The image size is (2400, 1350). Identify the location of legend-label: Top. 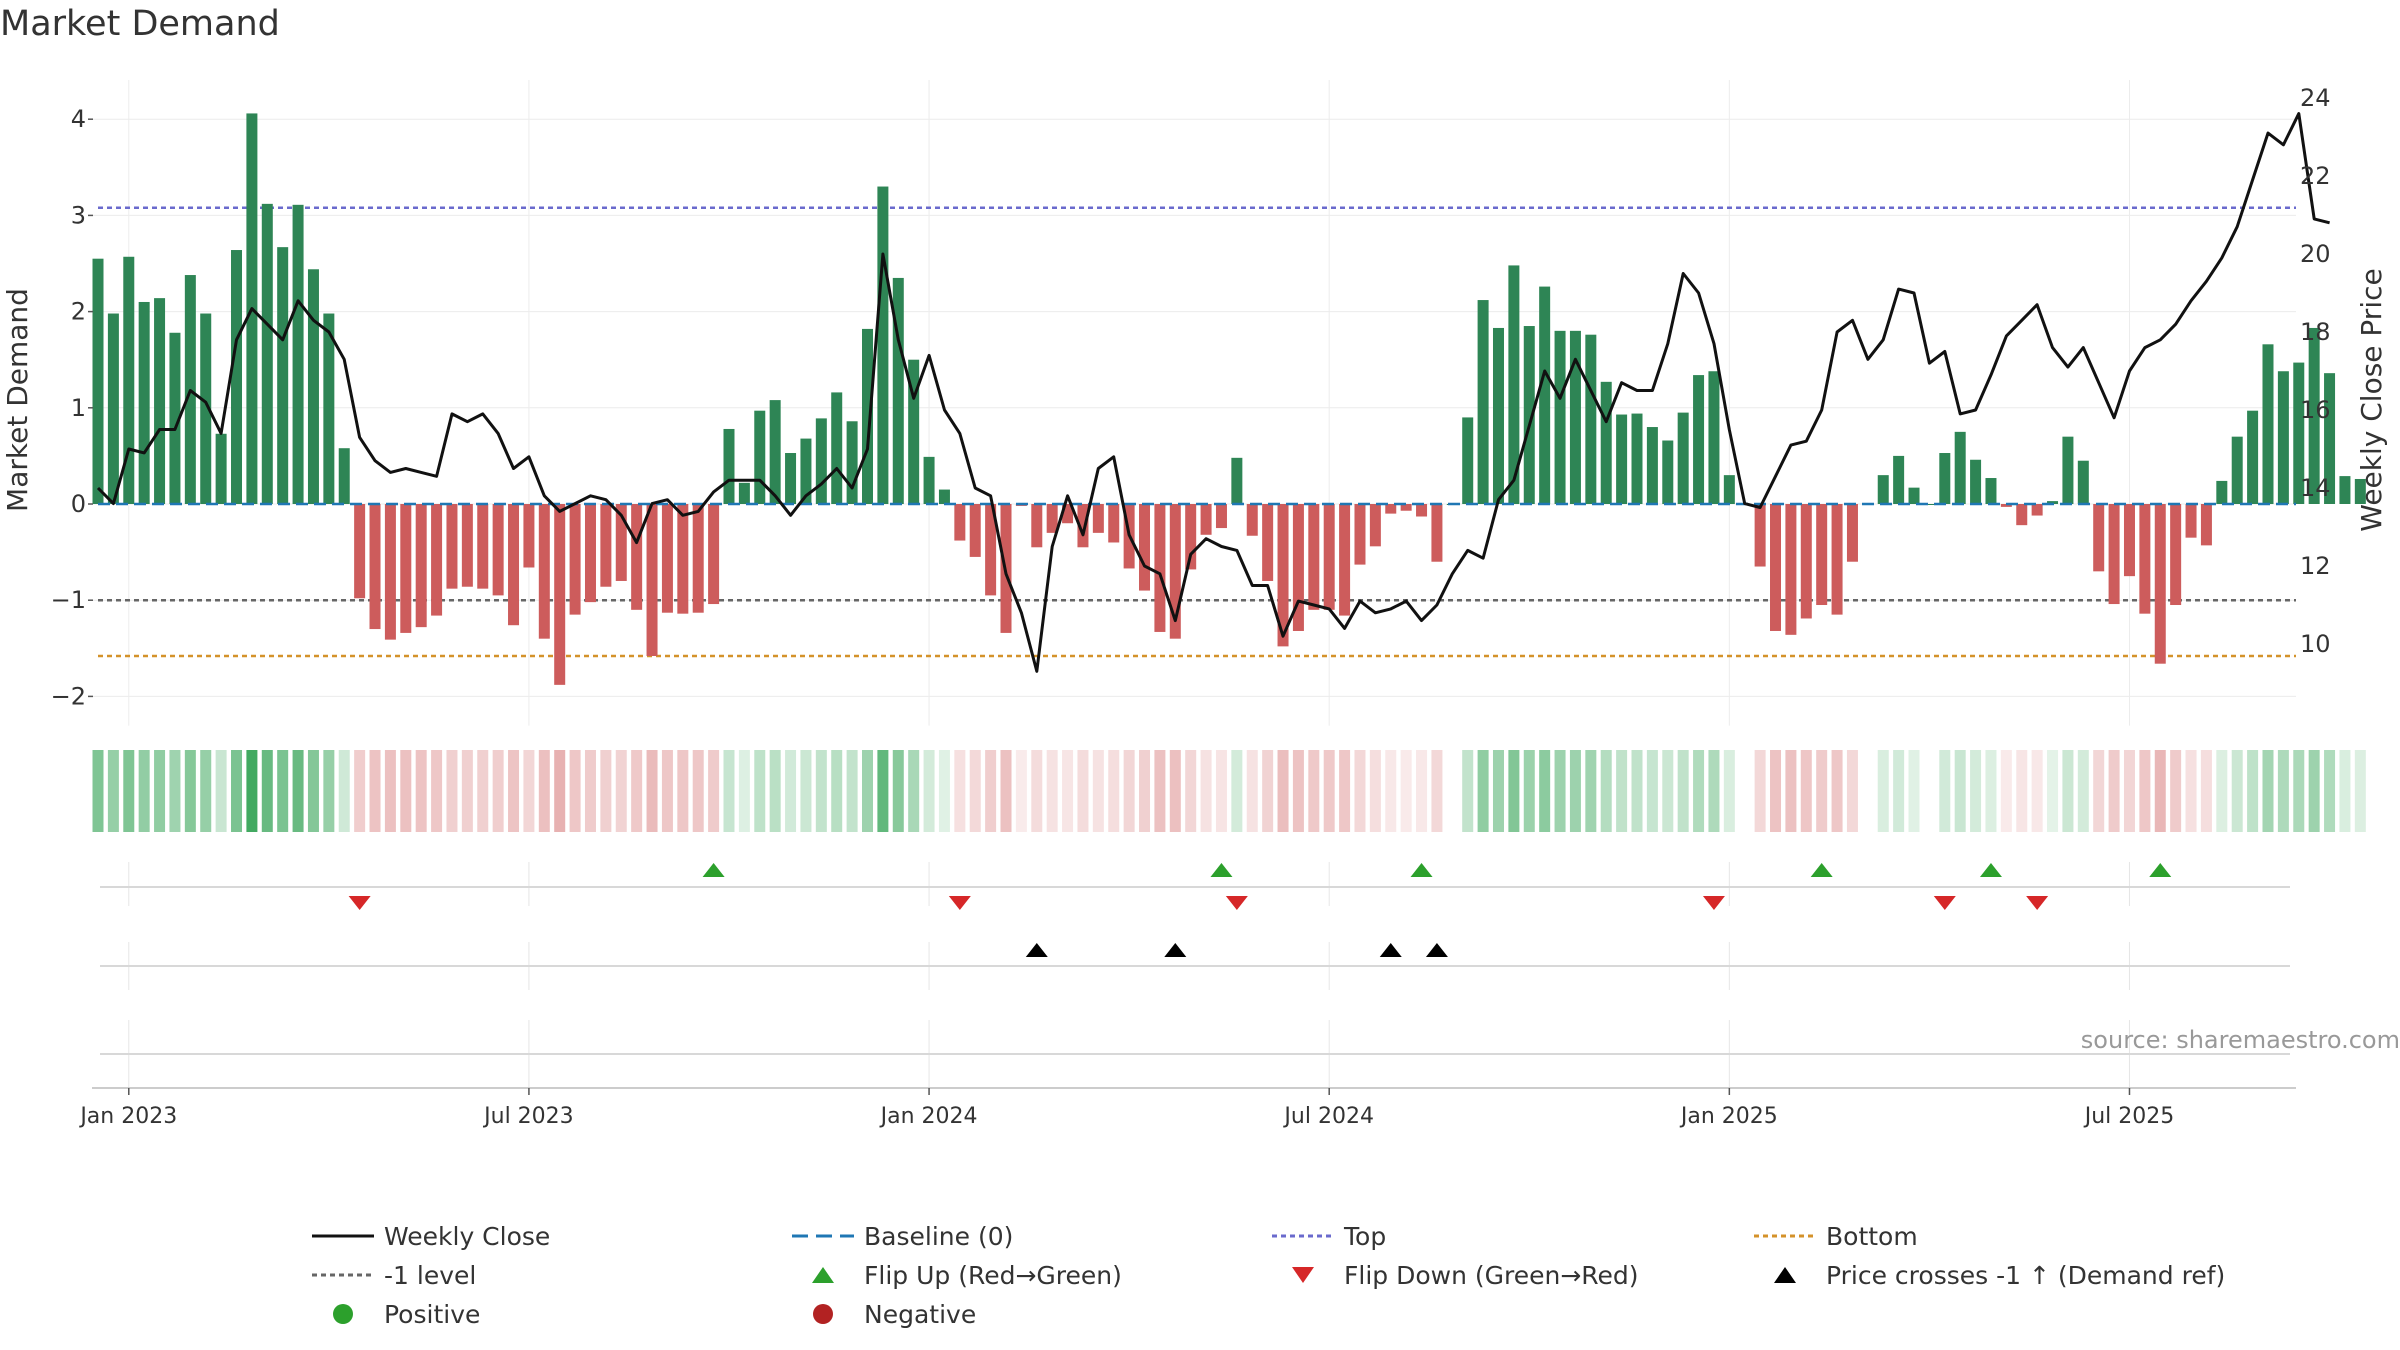
(1364, 1236).